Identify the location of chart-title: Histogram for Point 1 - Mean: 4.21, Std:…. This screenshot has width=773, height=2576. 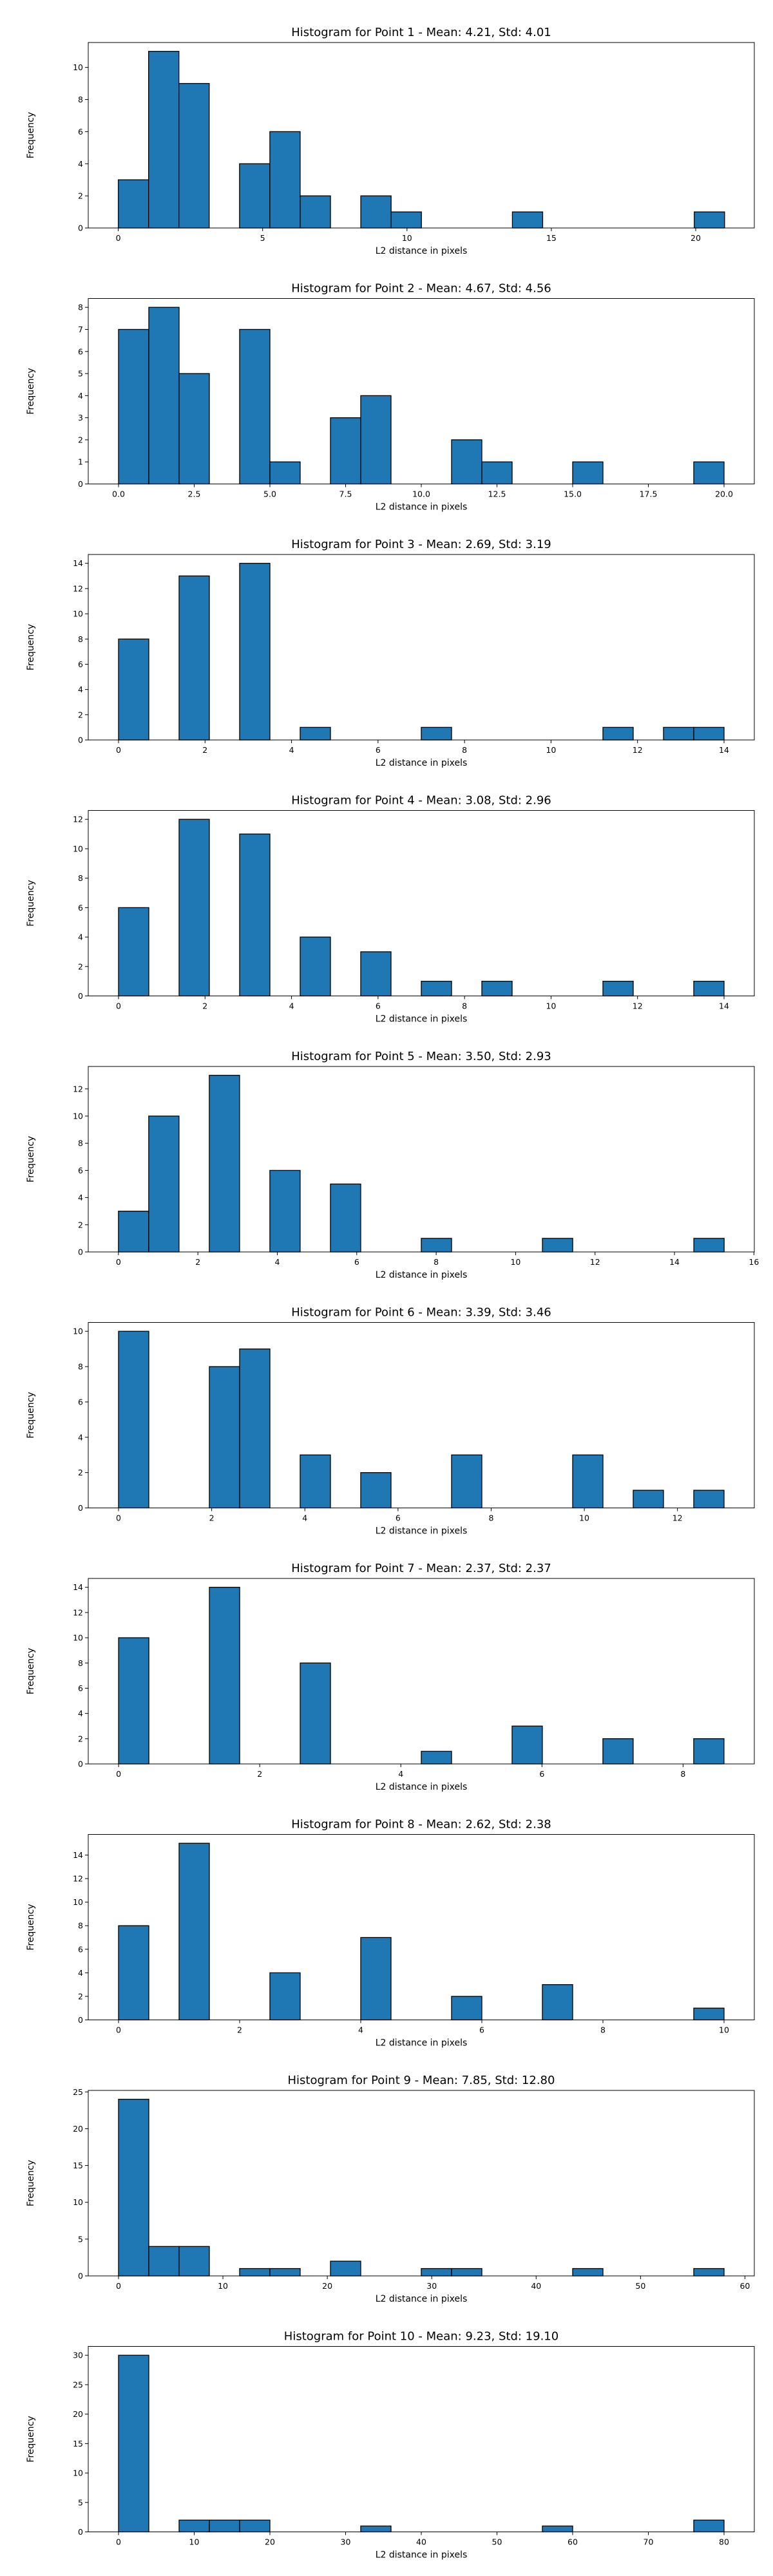
(421, 32).